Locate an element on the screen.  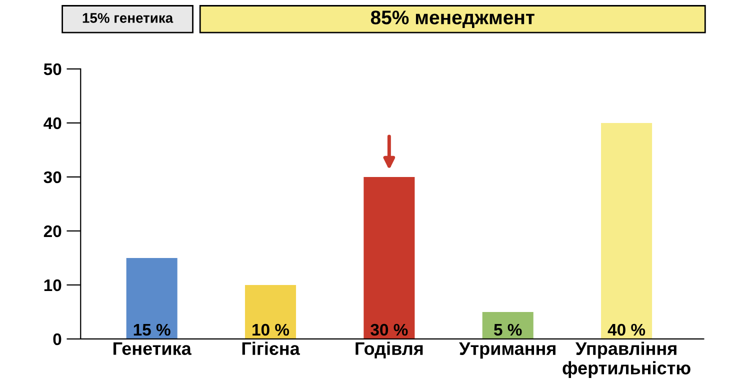
x-tick-label: Генетика is located at coordinates (153, 348).